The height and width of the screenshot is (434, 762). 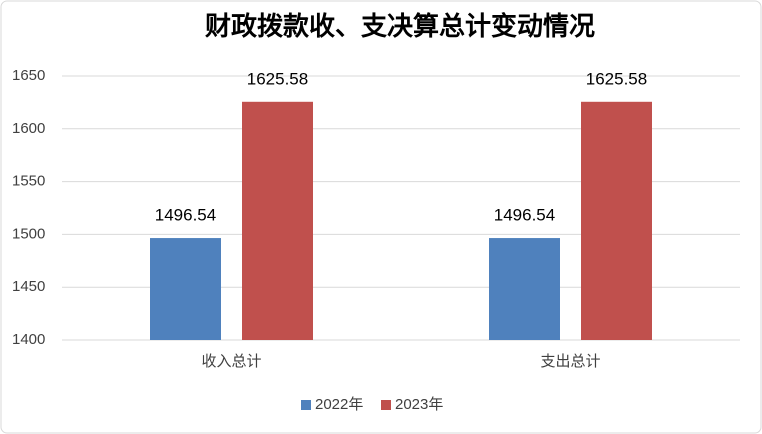 I want to click on y-tick-label: 1450, so click(x=28, y=286).